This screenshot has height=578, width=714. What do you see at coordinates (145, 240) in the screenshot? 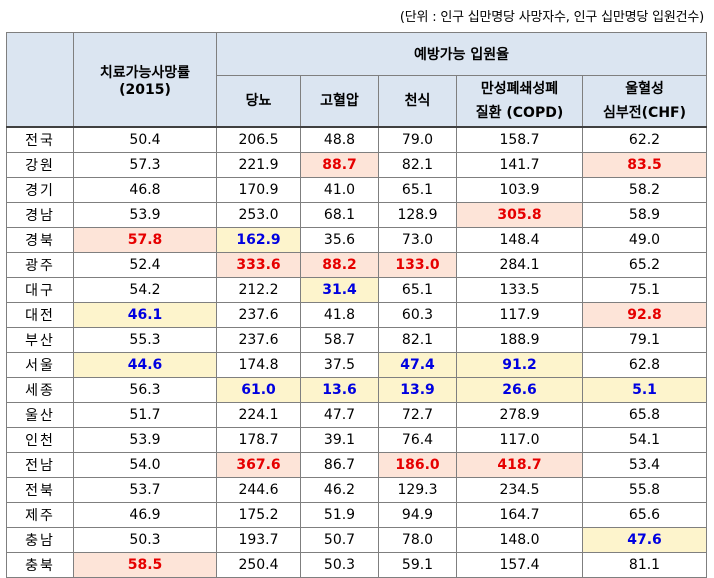
I see `value-cell: 57.8` at bounding box center [145, 240].